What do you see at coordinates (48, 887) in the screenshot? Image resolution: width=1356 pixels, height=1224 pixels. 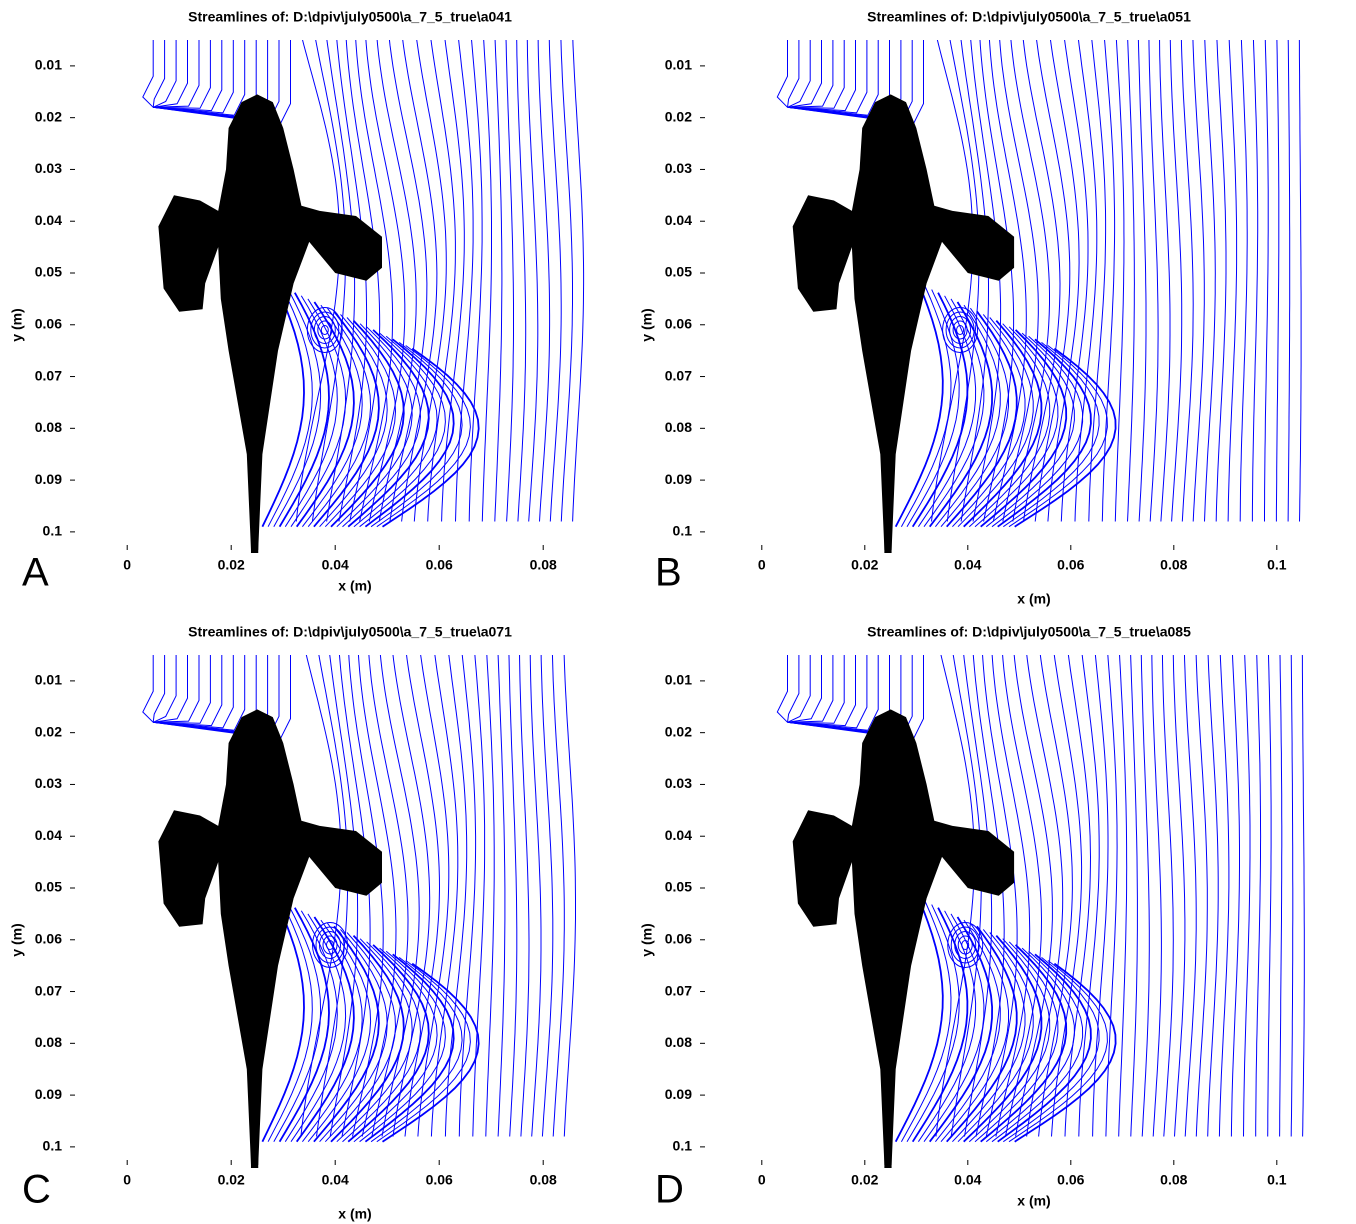 I see `y-tick-label: 0.05` at bounding box center [48, 887].